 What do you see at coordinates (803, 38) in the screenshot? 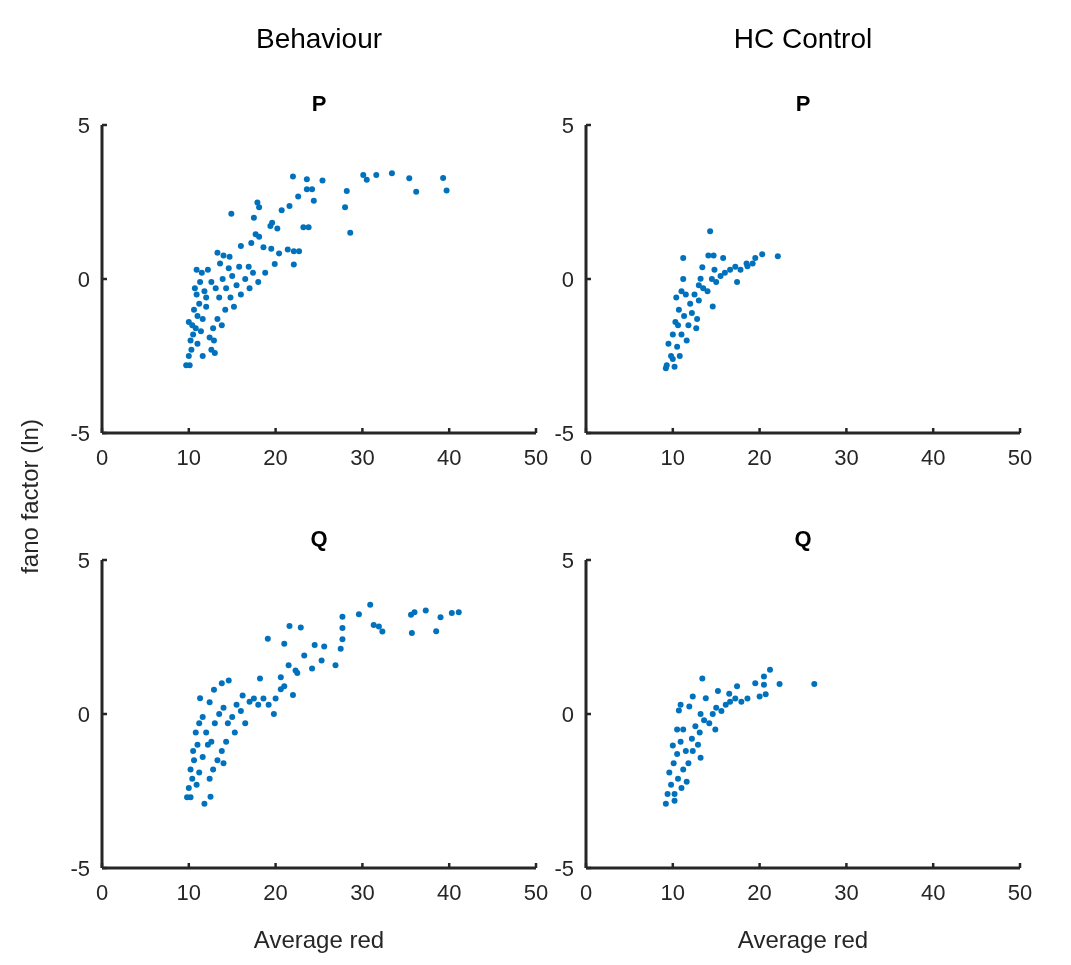
I see `chart-subtitle: HC Control` at bounding box center [803, 38].